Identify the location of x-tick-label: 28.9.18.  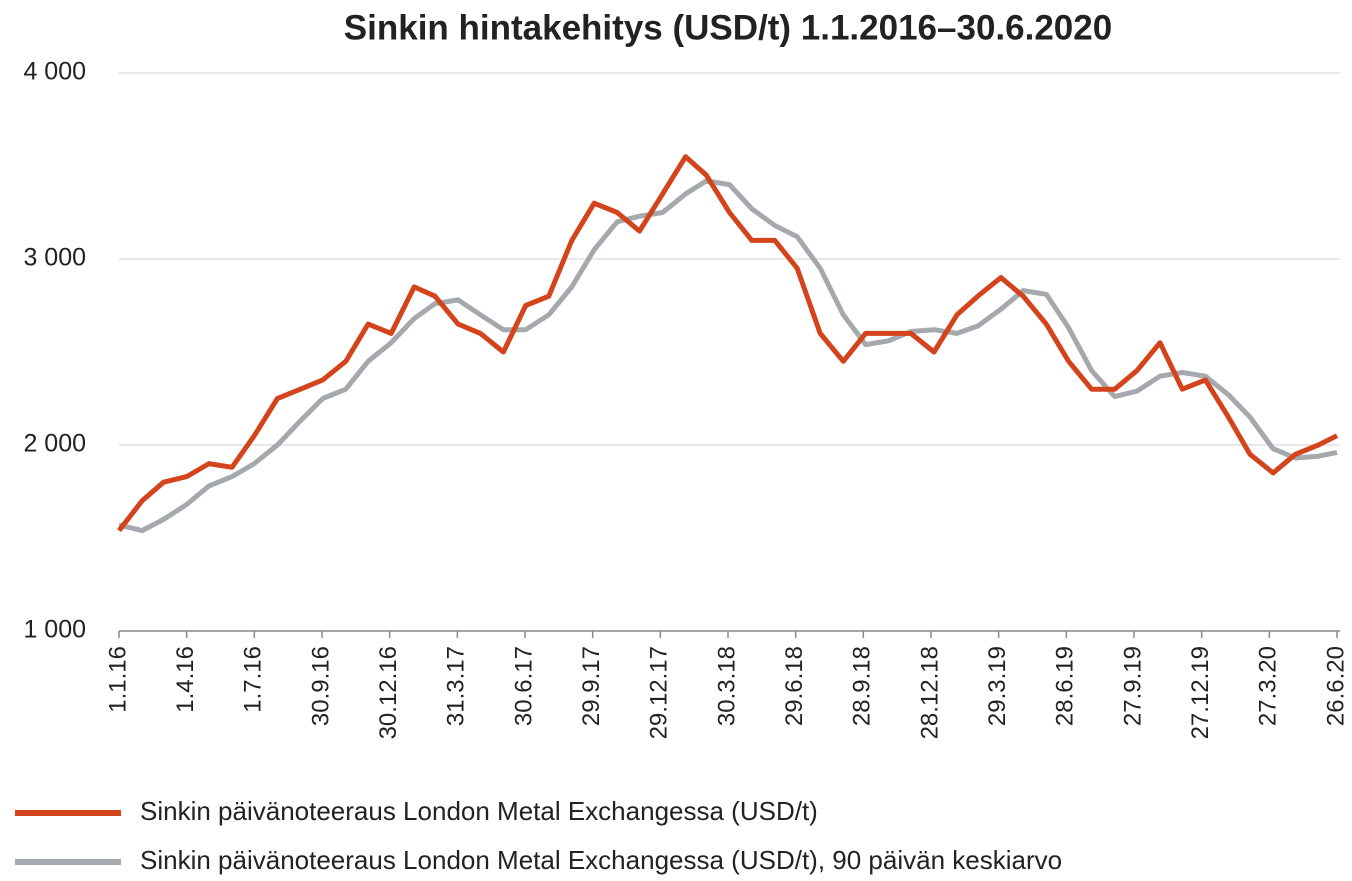
(862, 686).